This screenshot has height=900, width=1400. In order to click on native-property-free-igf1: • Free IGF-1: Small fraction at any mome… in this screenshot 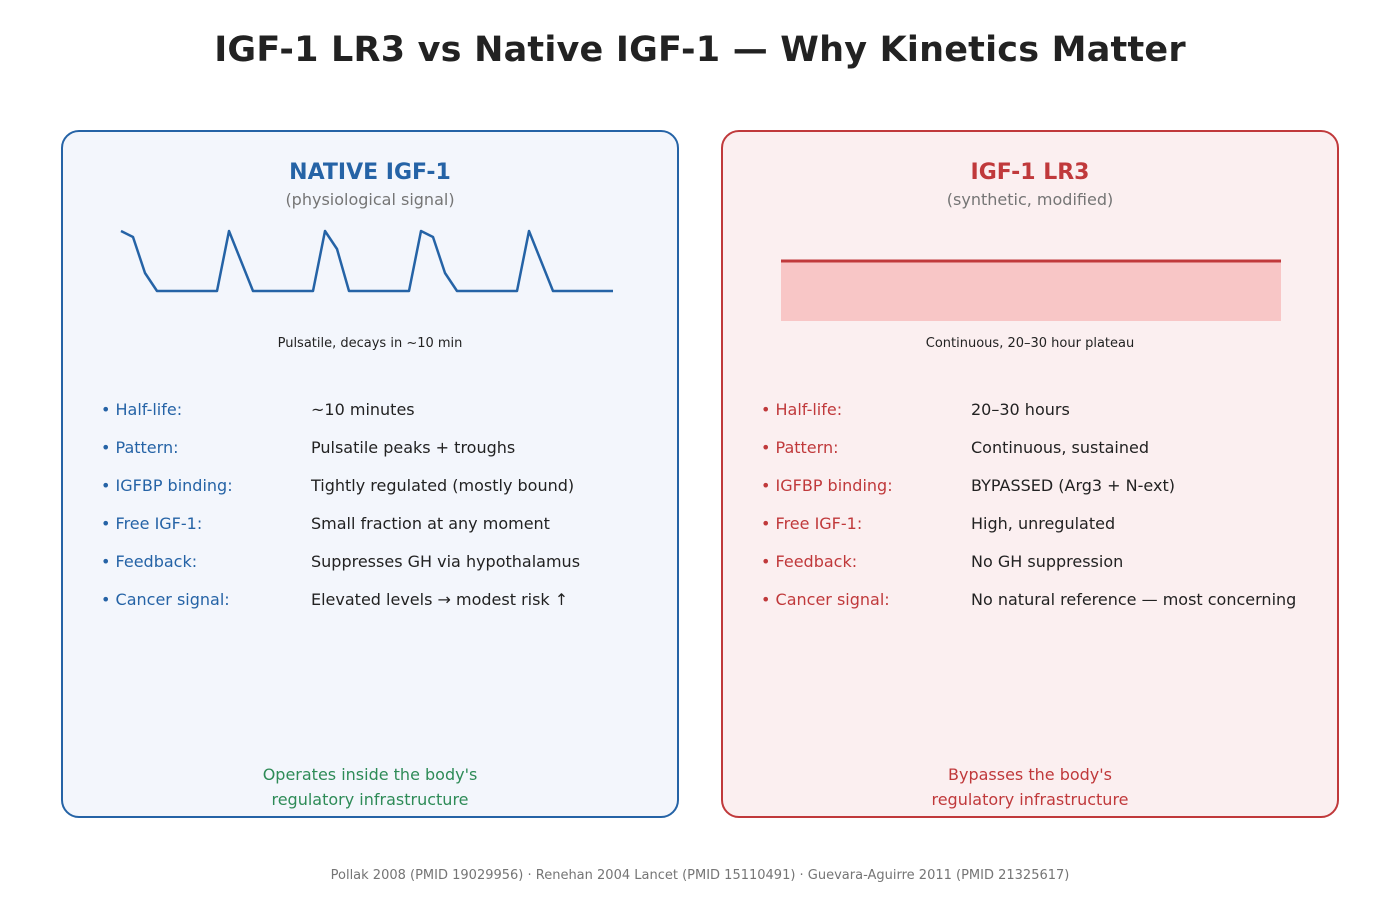, I will do `click(381, 533)`.